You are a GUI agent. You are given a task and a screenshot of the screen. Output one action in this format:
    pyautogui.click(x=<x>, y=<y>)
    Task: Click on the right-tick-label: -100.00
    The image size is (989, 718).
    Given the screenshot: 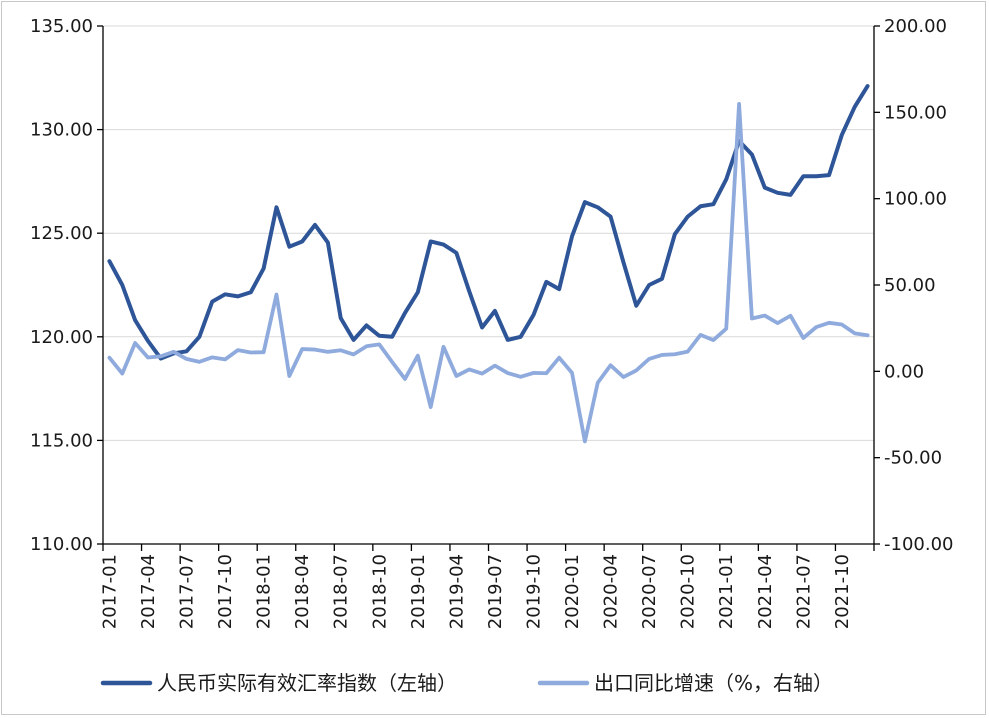 What is the action you would take?
    pyautogui.click(x=918, y=544)
    